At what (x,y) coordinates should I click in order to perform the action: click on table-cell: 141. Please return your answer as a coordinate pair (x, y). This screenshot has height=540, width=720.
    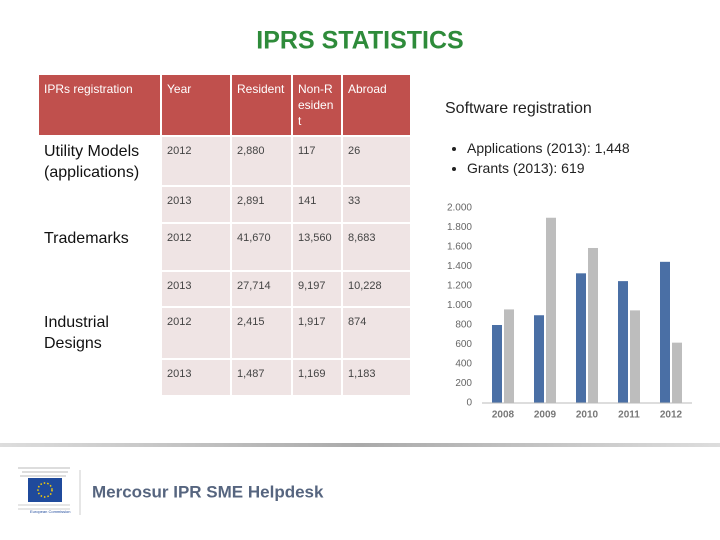
    Looking at the image, I should click on (317, 204).